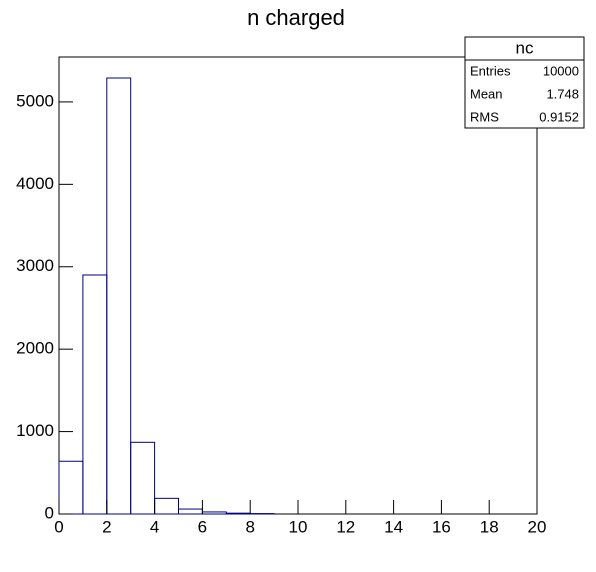  Describe the element at coordinates (490, 70) in the screenshot. I see `stats-label: Entries` at that location.